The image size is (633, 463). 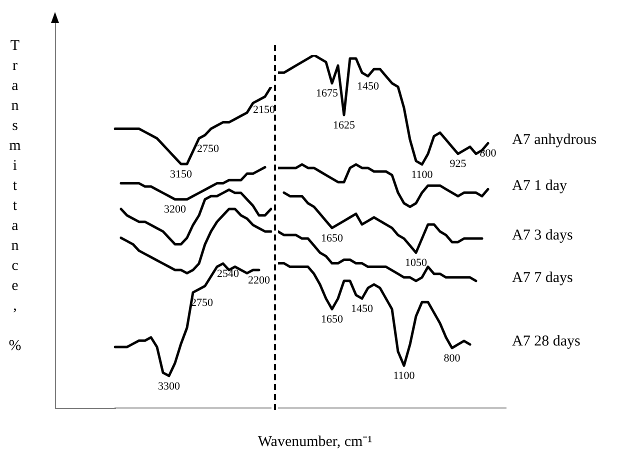 I want to click on text: A7 3 days, so click(x=542, y=235).